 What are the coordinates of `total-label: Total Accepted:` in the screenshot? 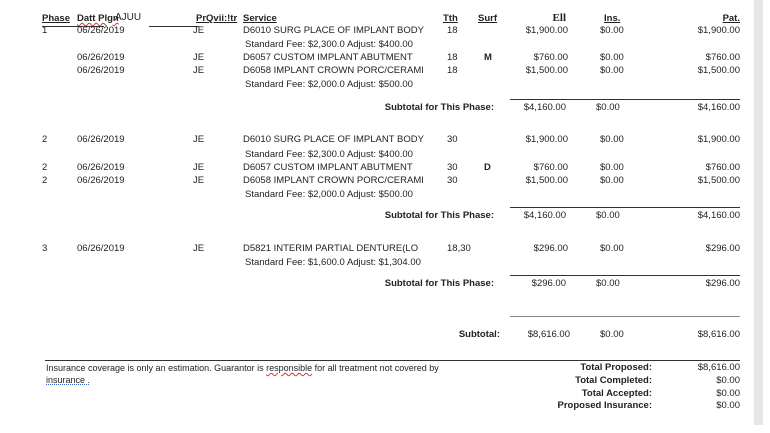 It's located at (616, 393).